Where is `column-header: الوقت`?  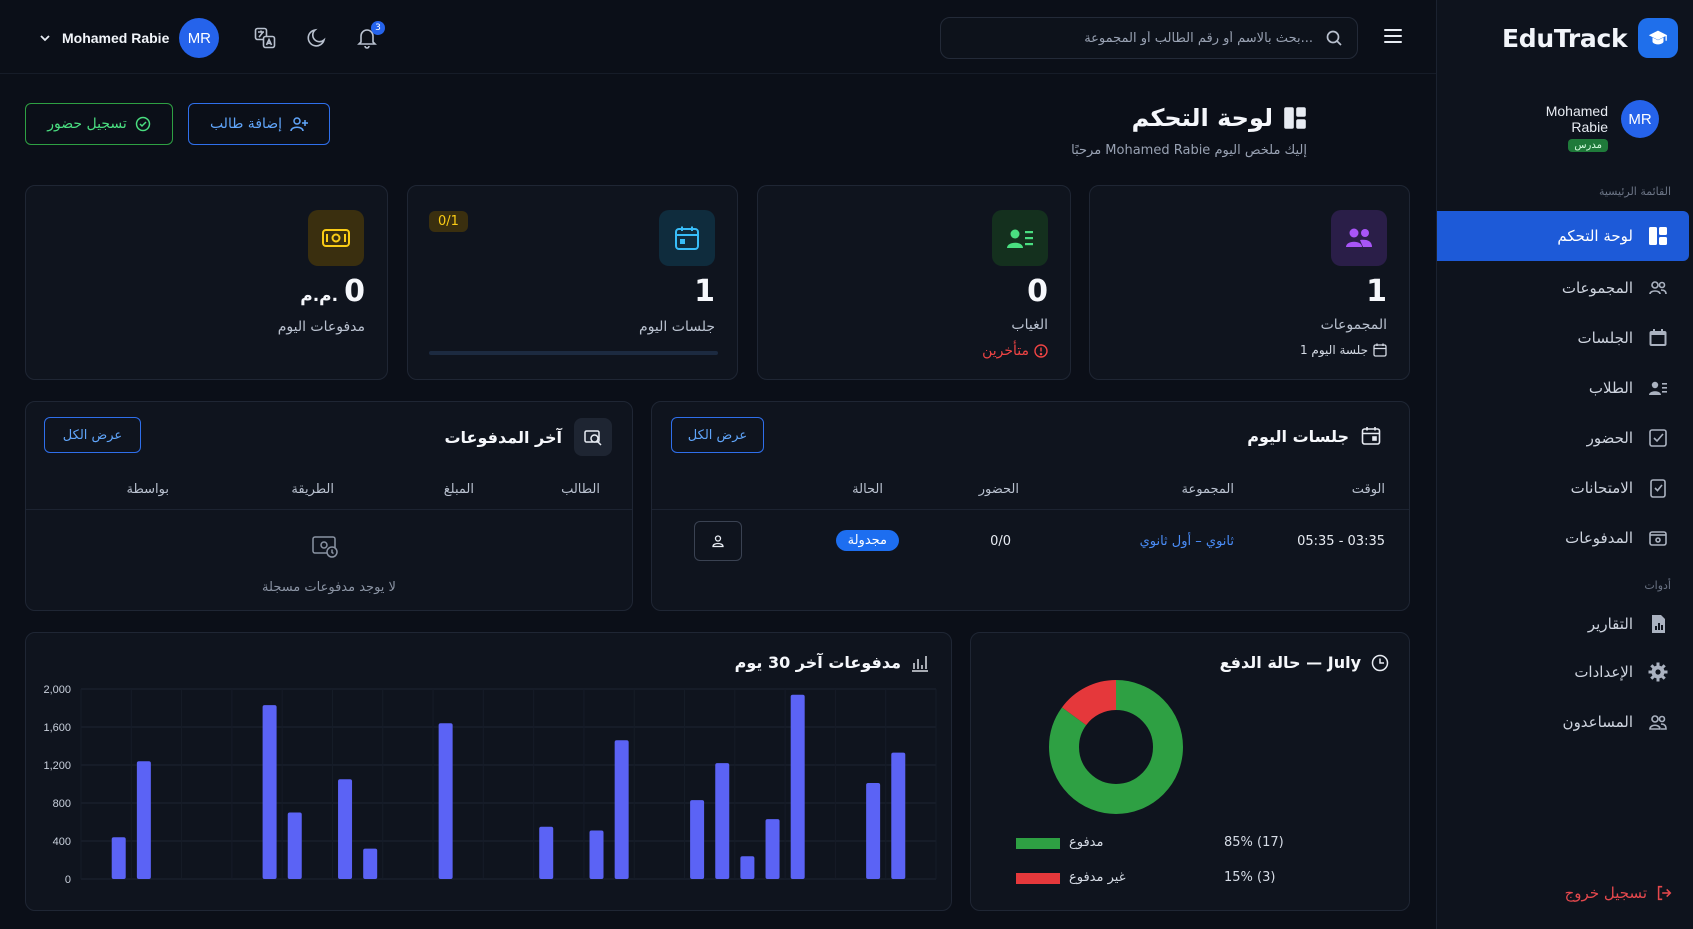 column-header: الوقت is located at coordinates (1368, 489).